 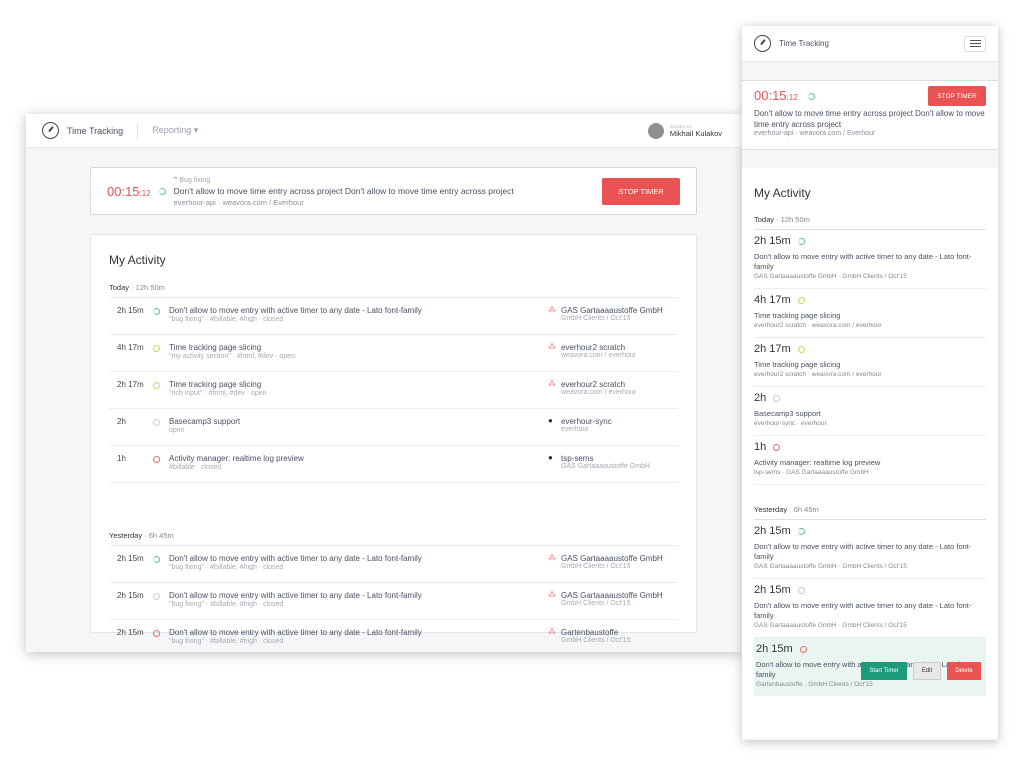 What do you see at coordinates (870, 222) in the screenshot?
I see `day-header-today: Today · 12h 50m` at bounding box center [870, 222].